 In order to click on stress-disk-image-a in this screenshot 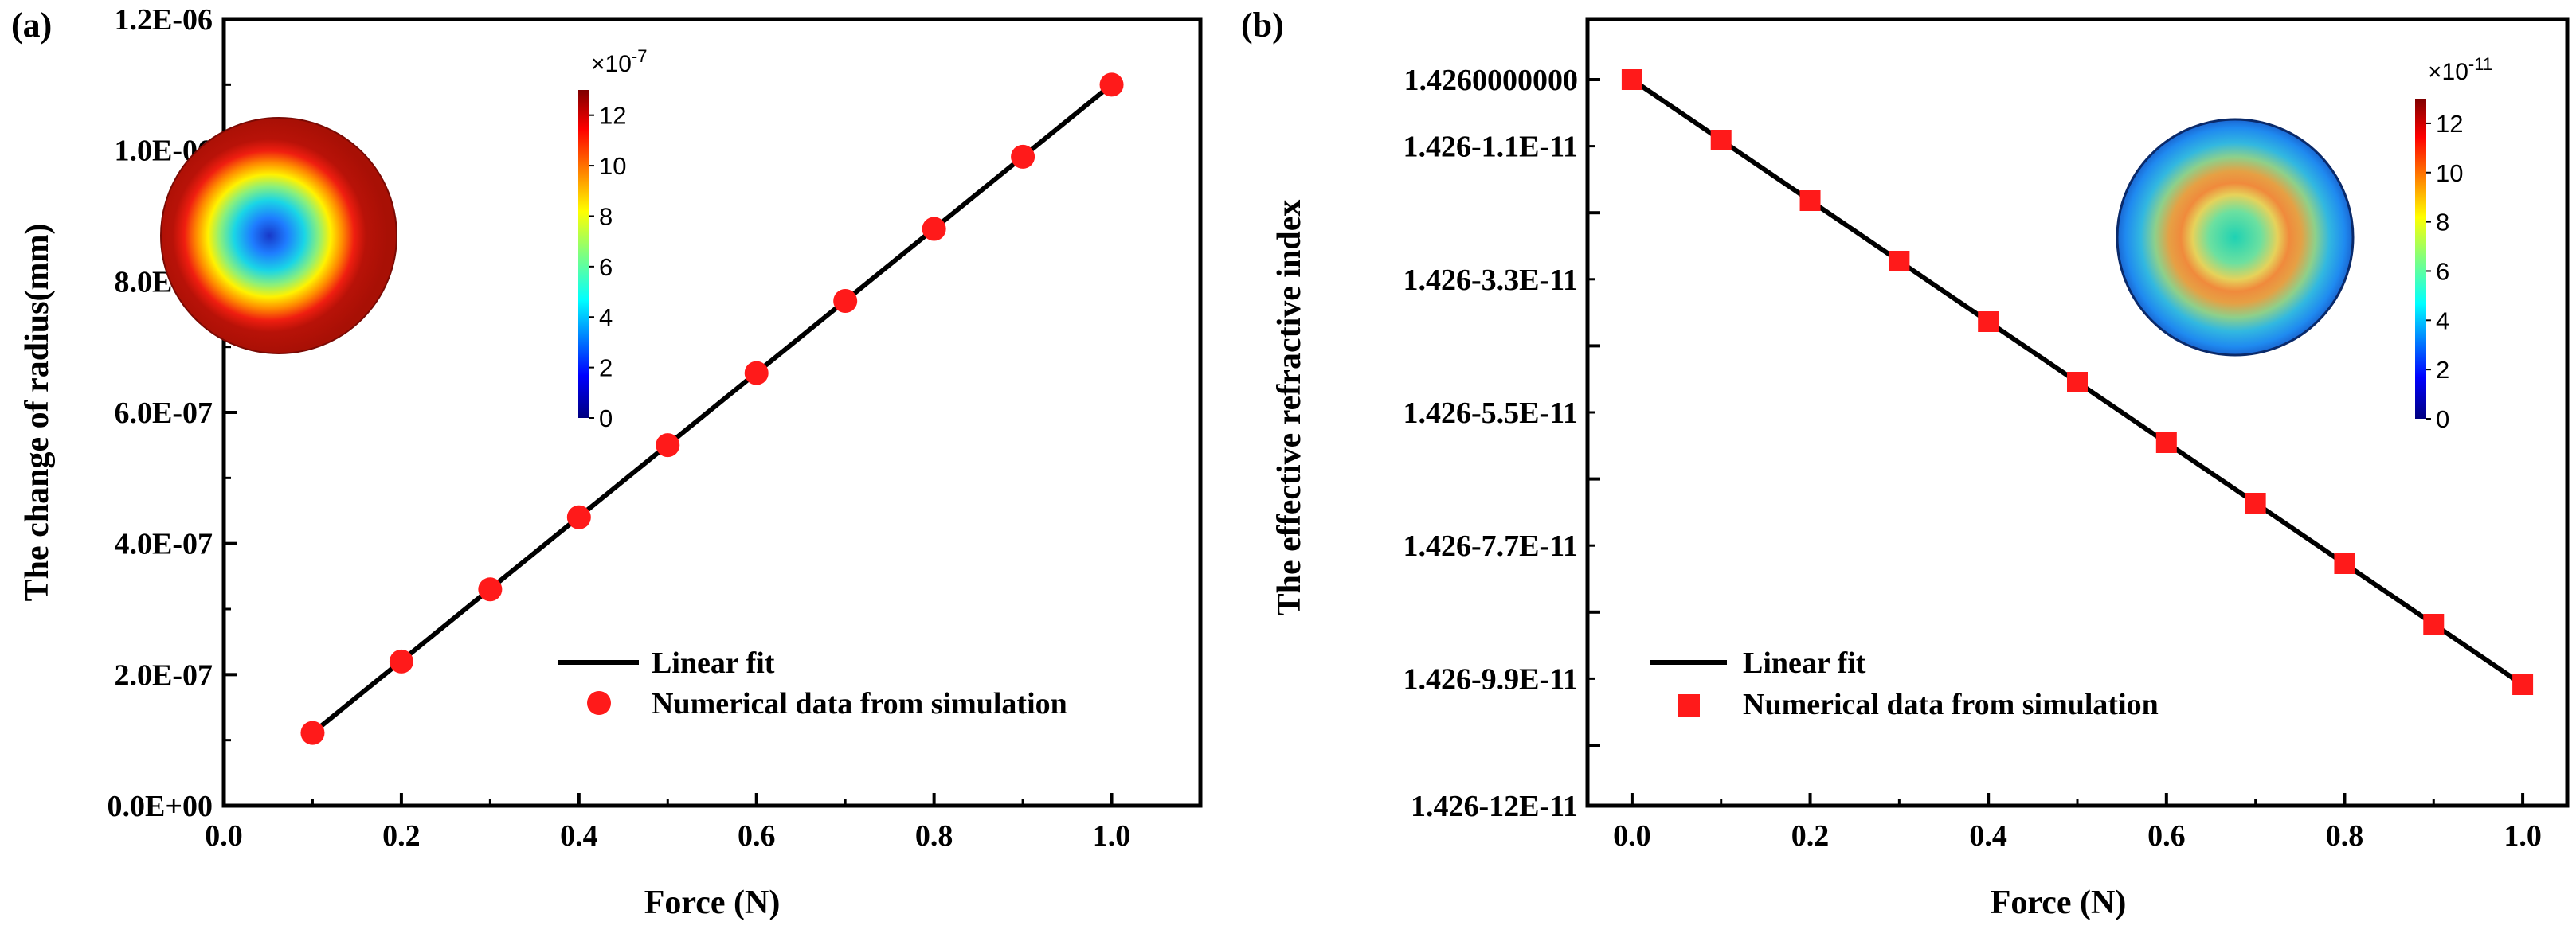, I will do `click(278, 235)`.